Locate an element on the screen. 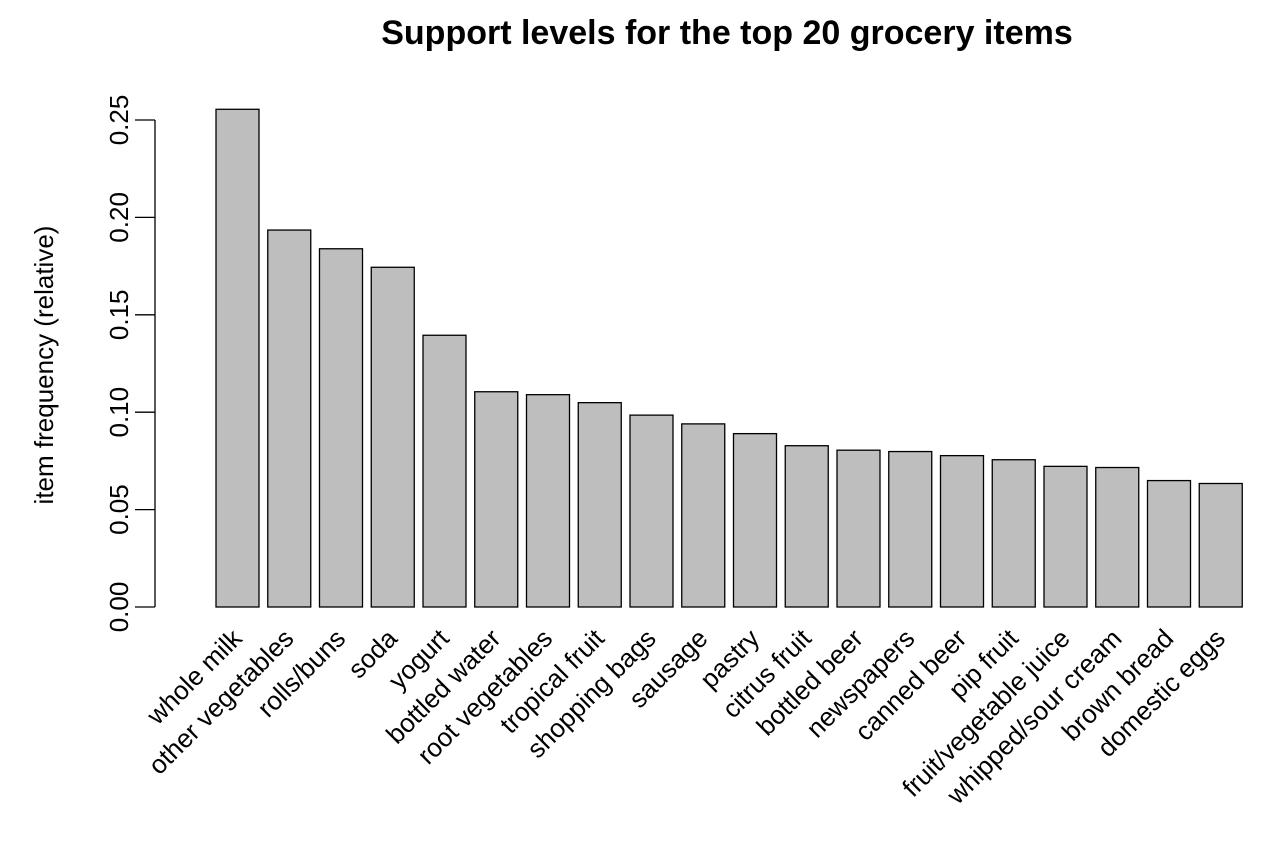 This screenshot has height=862, width=1262. y-tick-label: 0.10 is located at coordinates (119, 412).